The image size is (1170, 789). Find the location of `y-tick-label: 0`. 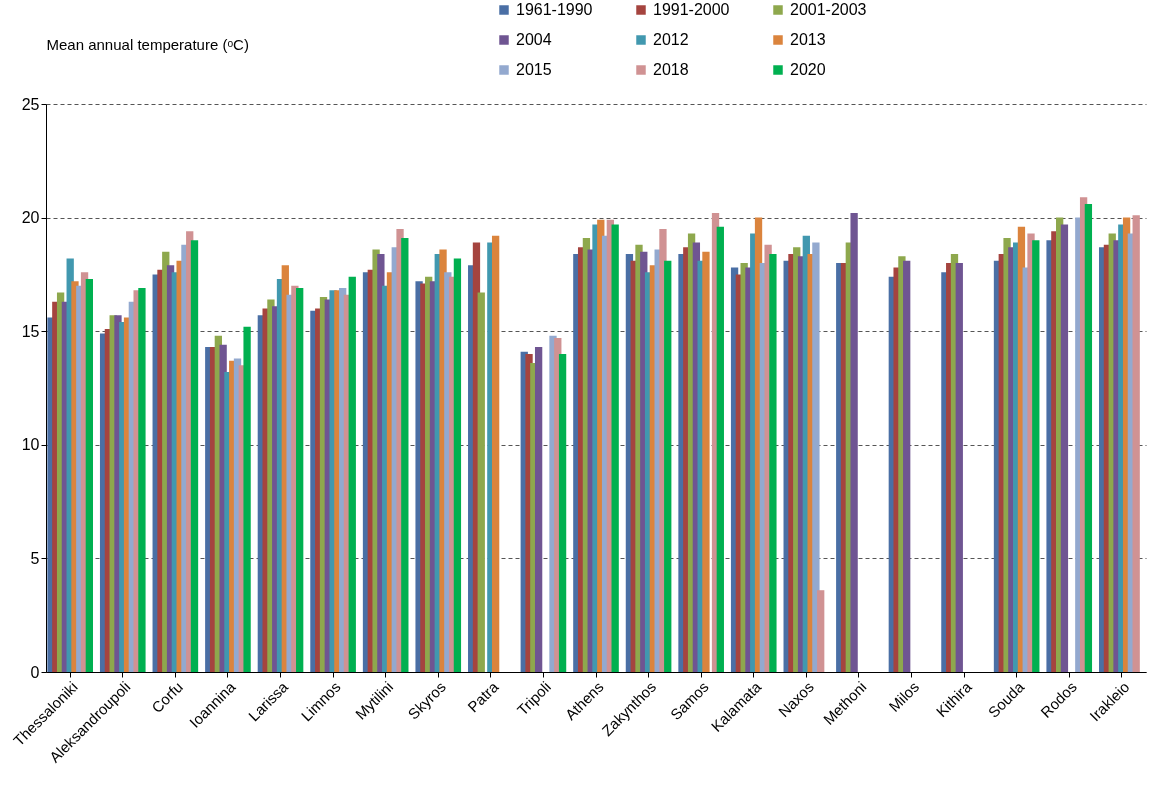

y-tick-label: 0 is located at coordinates (35, 672).